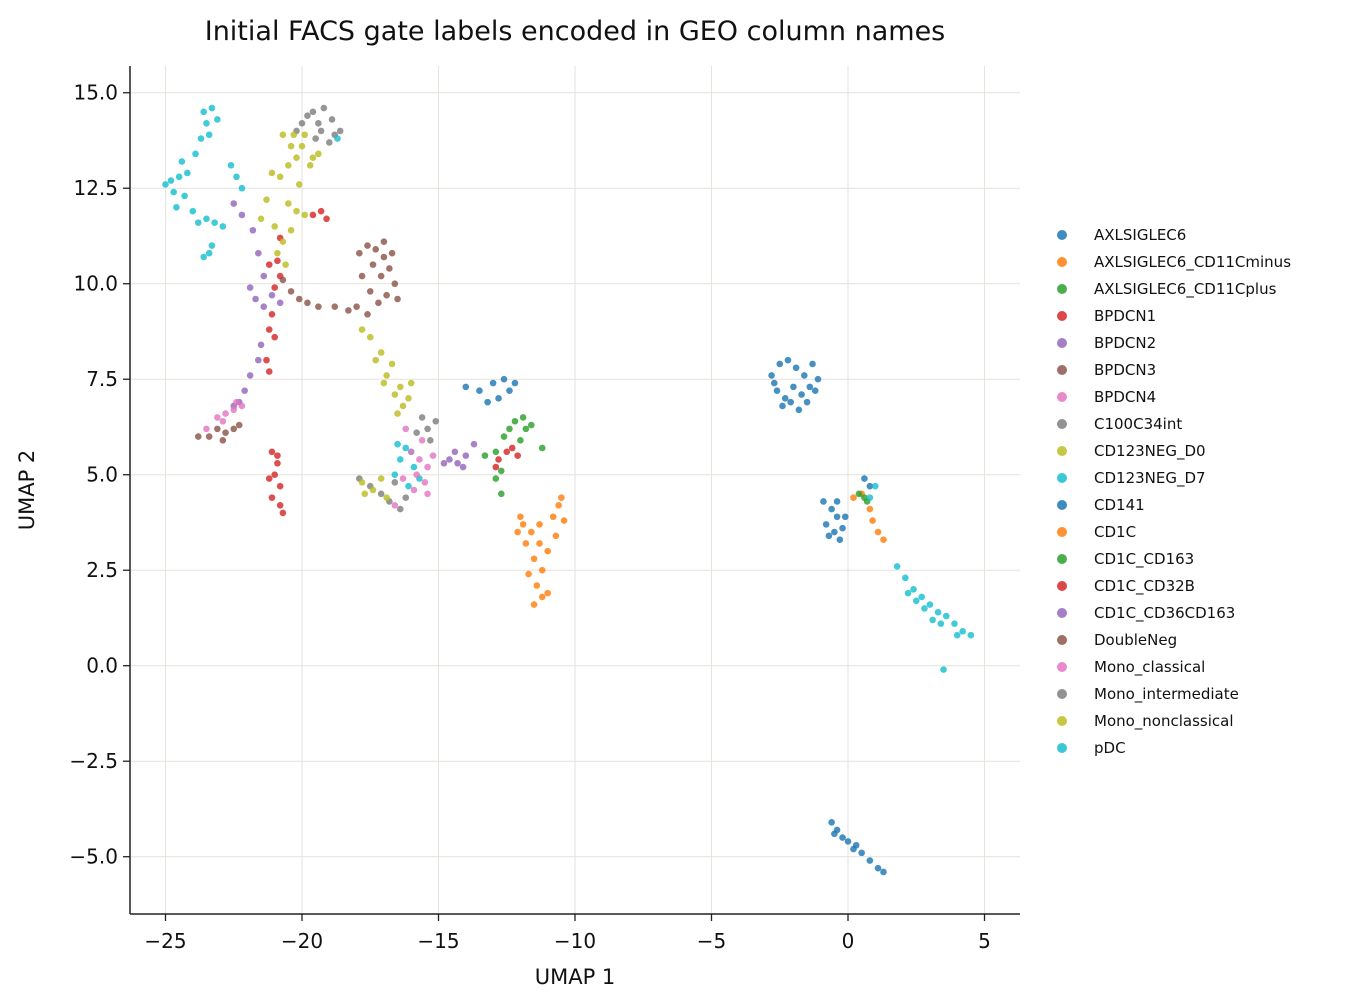 Image resolution: width=1348 pixels, height=1008 pixels. I want to click on y-tick-label: 5.0, so click(102, 475).